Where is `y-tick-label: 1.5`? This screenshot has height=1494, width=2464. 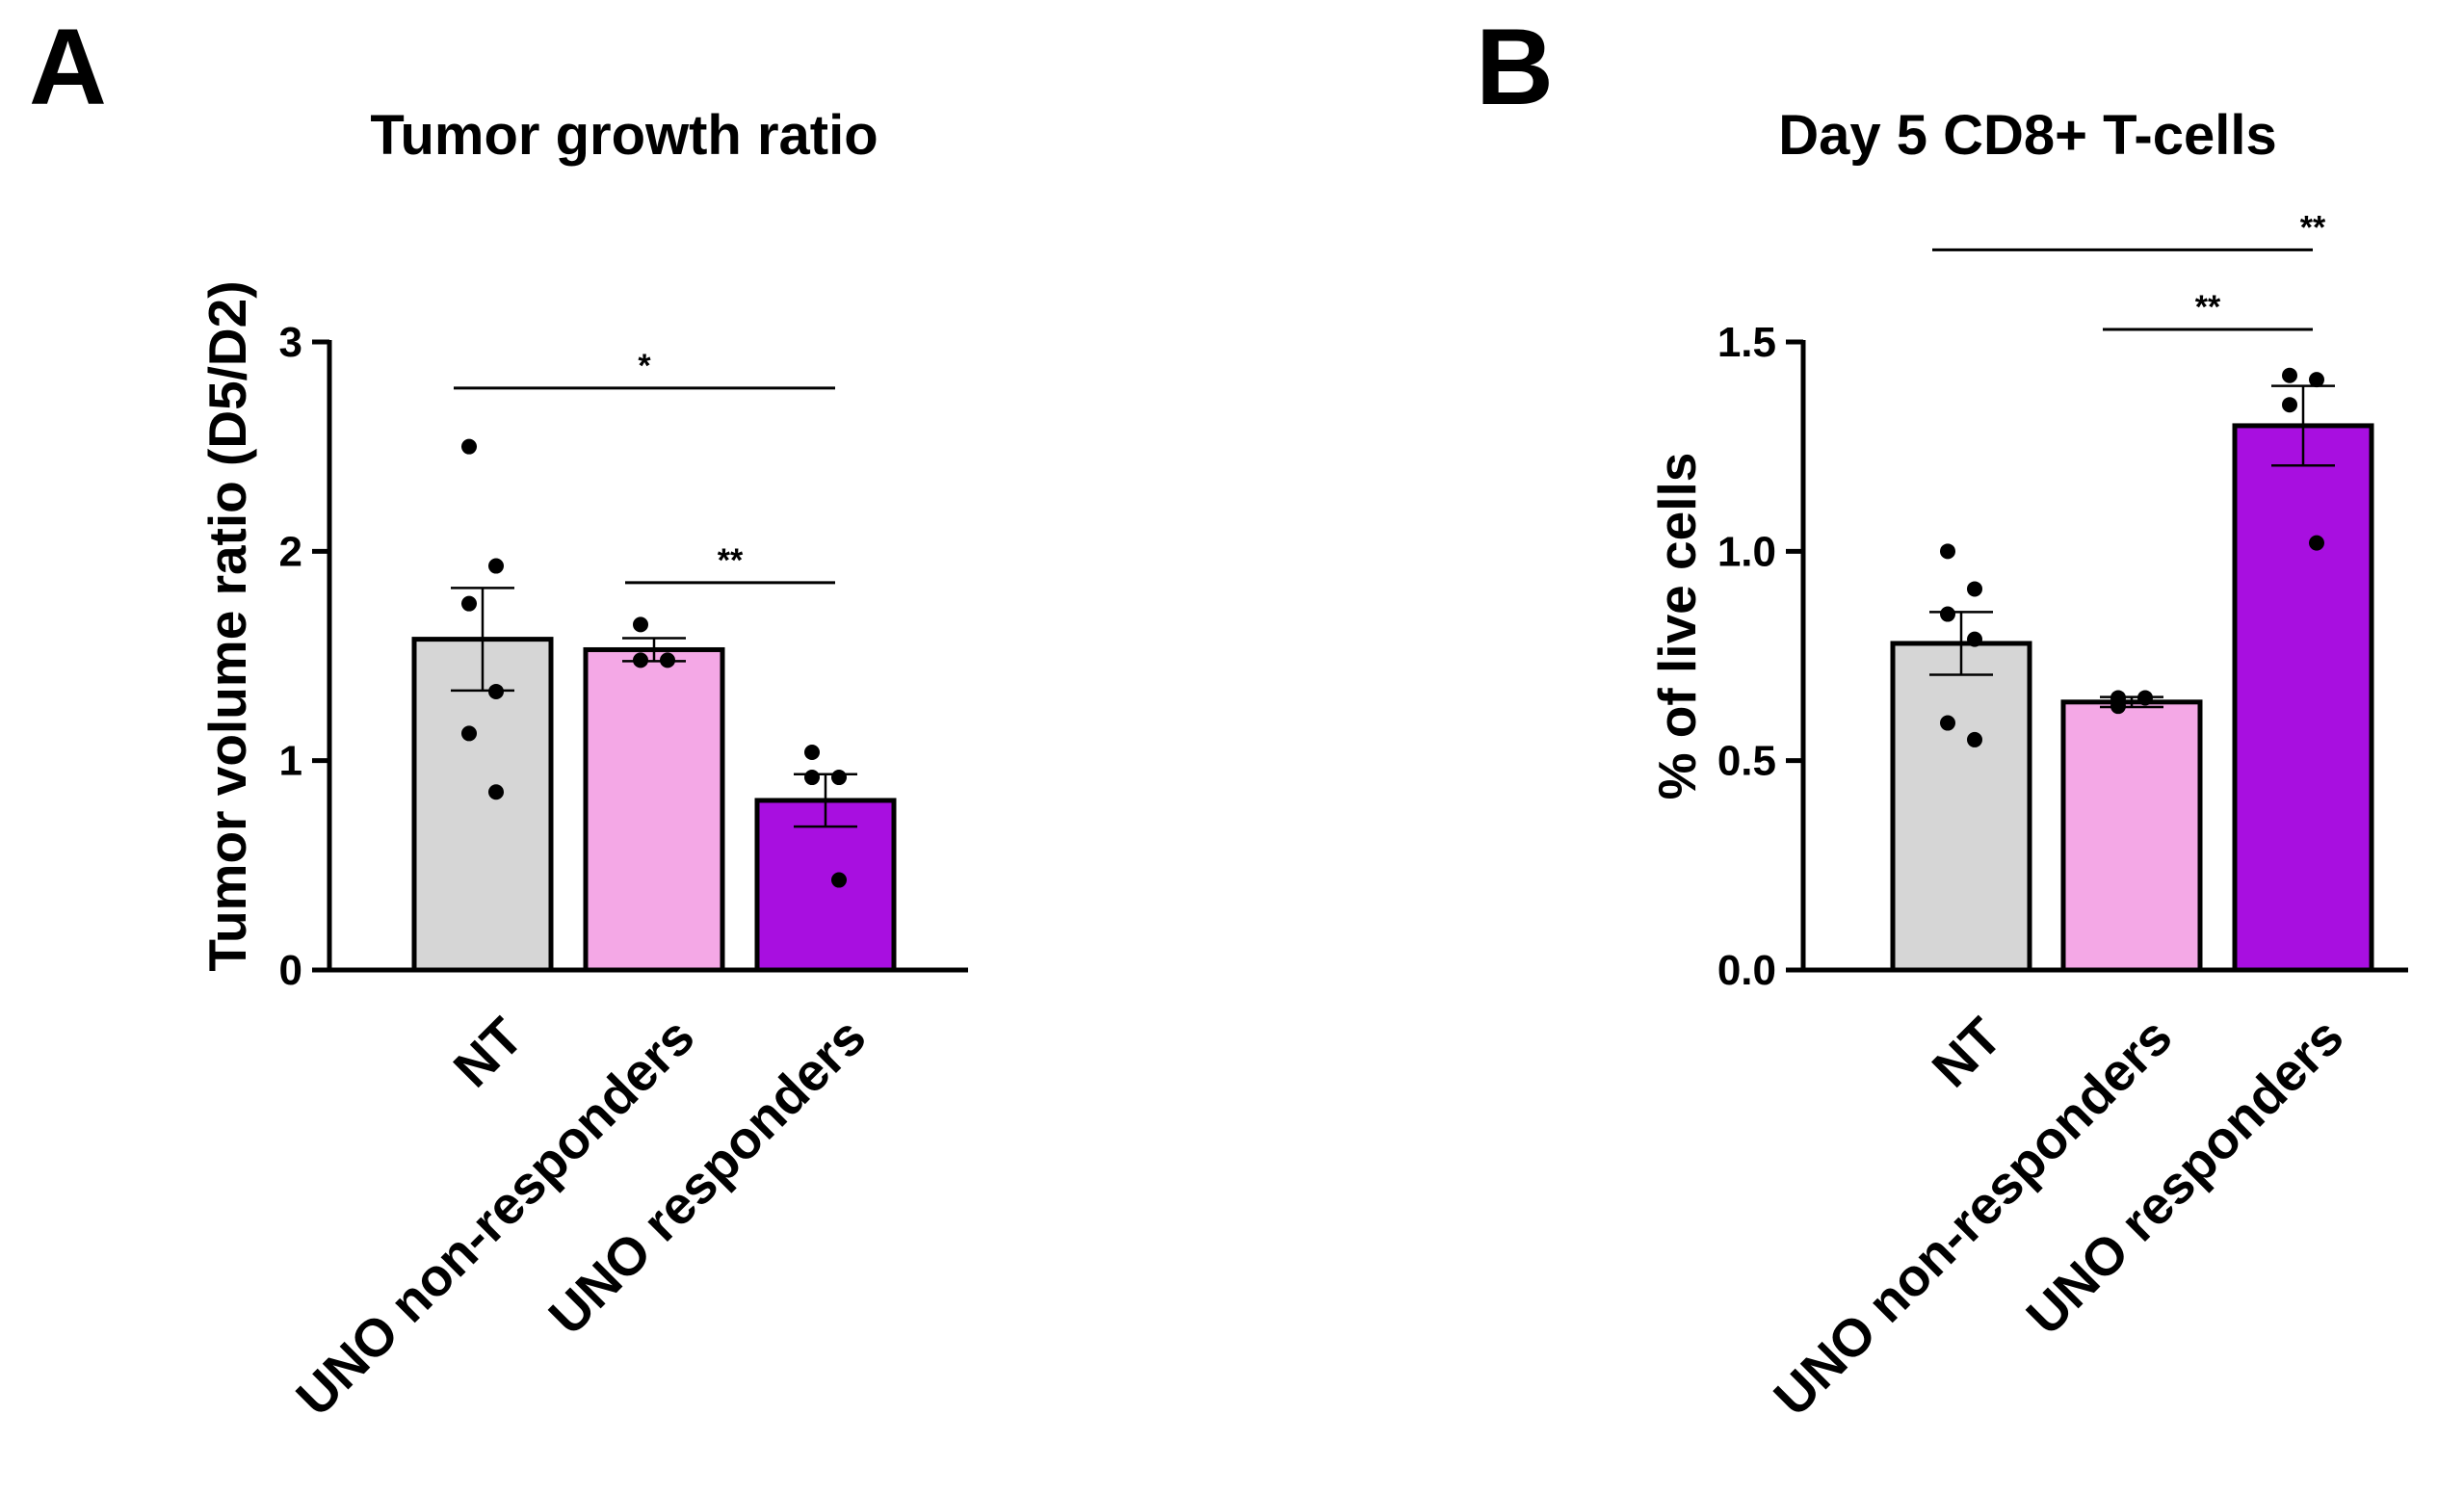 y-tick-label: 1.5 is located at coordinates (1747, 342).